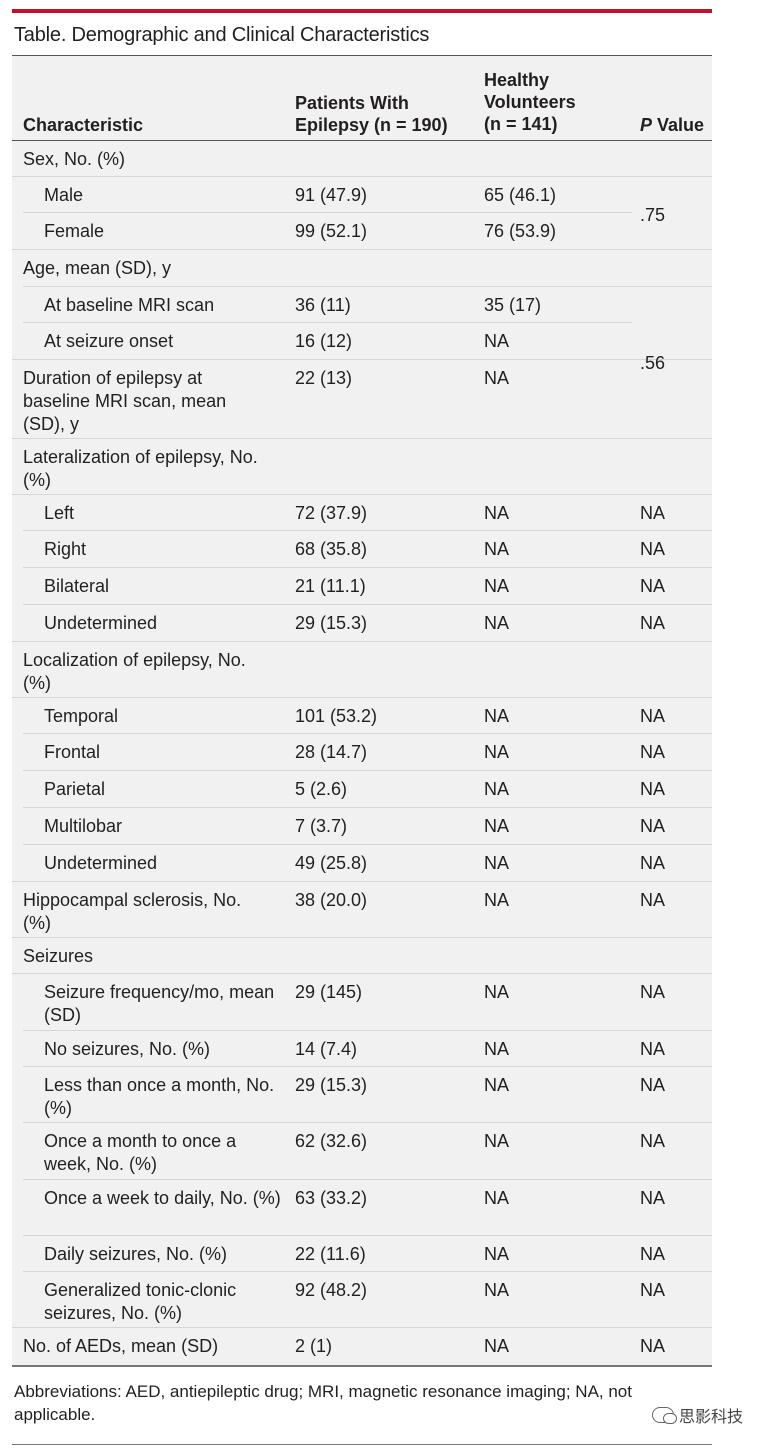 This screenshot has height=1448, width=768. What do you see at coordinates (362, 140) in the screenshot?
I see `header-rule` at bounding box center [362, 140].